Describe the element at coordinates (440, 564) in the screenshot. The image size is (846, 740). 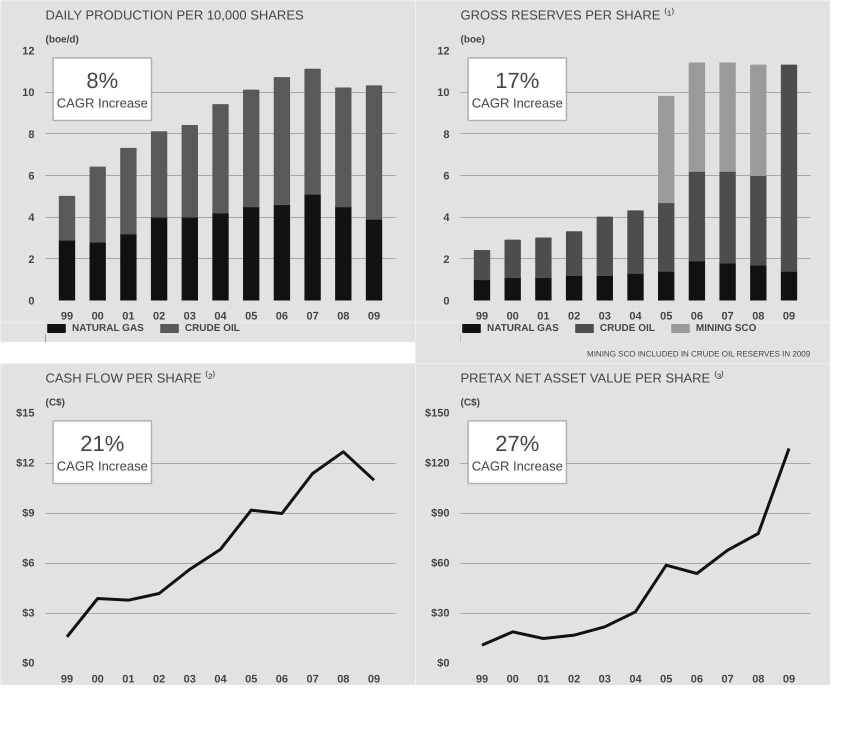
I see `y-tick-label: $60` at that location.